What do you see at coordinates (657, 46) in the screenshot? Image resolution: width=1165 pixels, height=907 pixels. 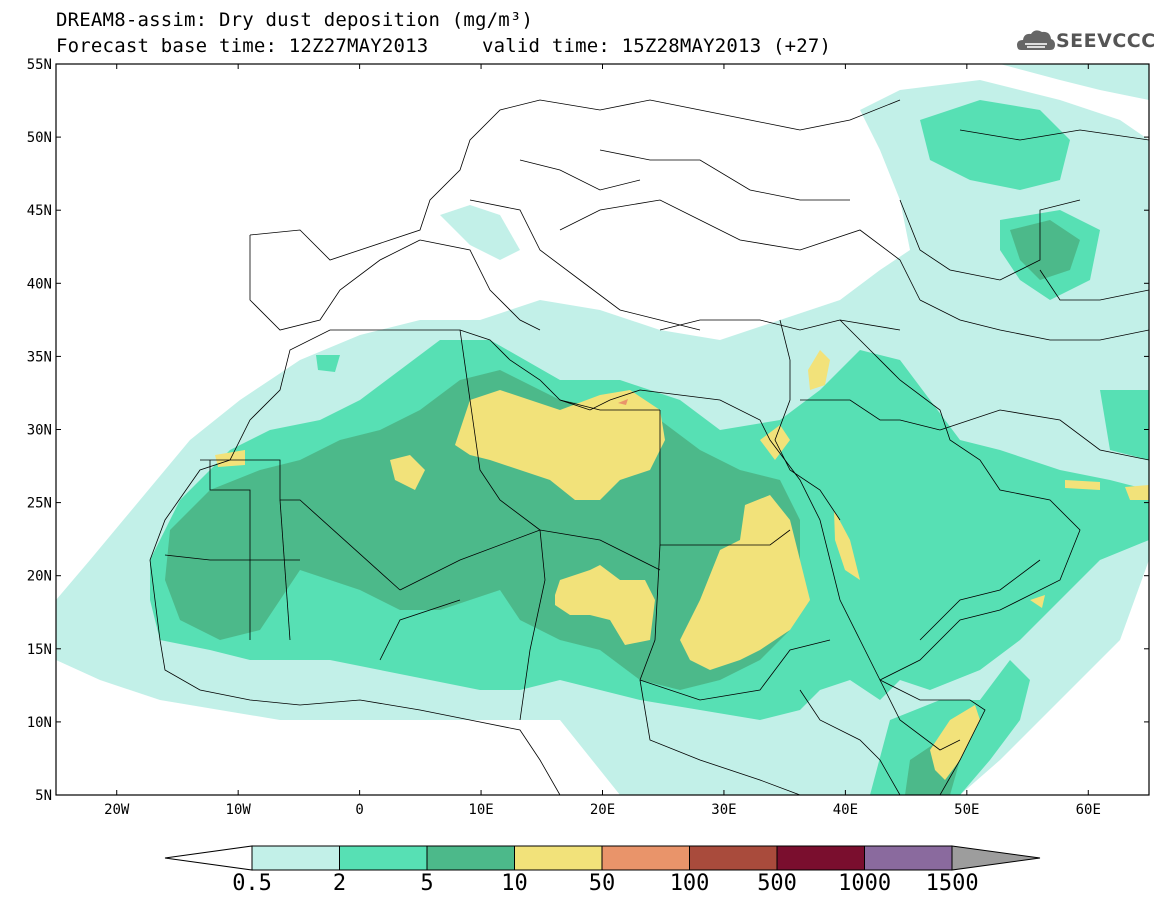 I see `valid-time: valid time: 15Z28MAY2013 (+27)` at bounding box center [657, 46].